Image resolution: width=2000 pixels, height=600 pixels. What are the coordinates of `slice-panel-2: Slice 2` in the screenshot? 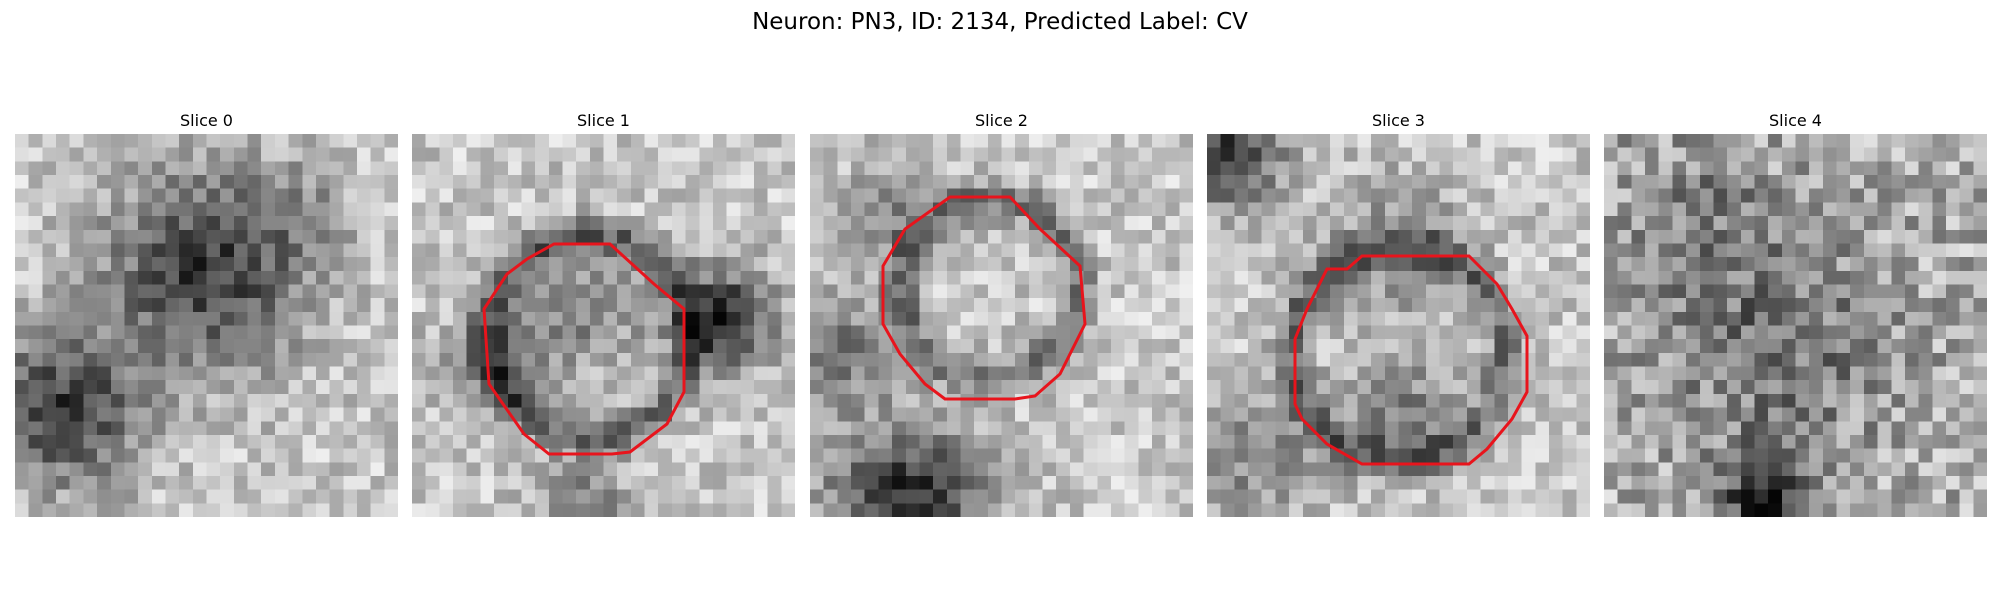 It's located at (1001, 312).